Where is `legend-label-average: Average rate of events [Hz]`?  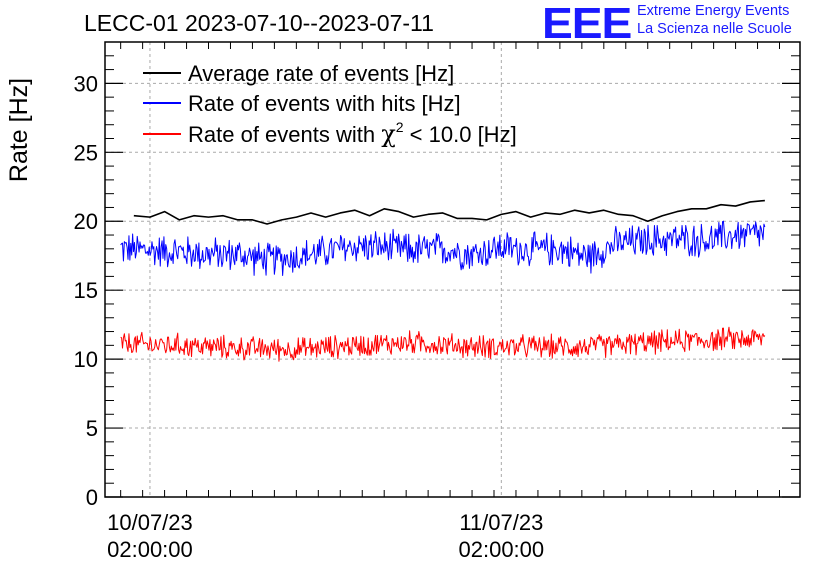
legend-label-average: Average rate of events [Hz] is located at coordinates (321, 73).